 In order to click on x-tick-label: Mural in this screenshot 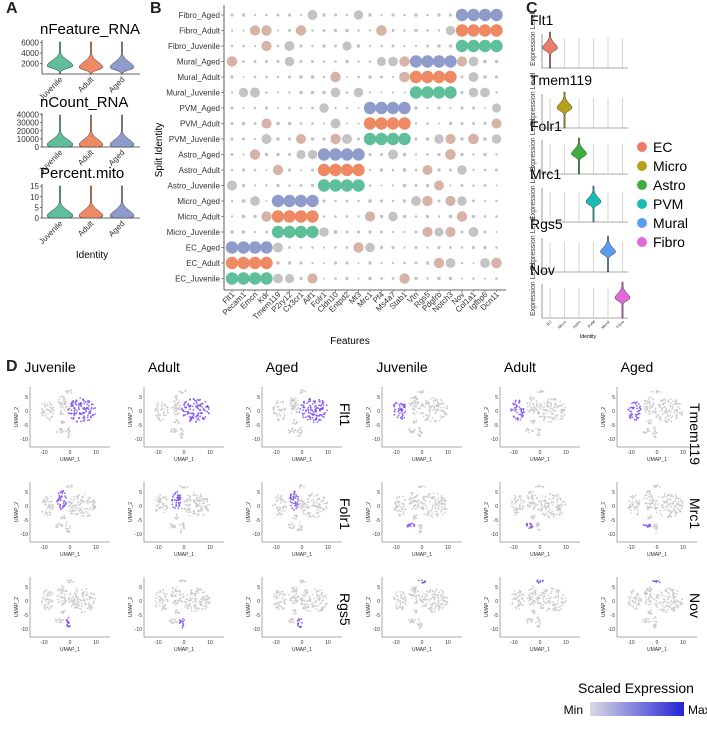, I will do `click(605, 324)`.